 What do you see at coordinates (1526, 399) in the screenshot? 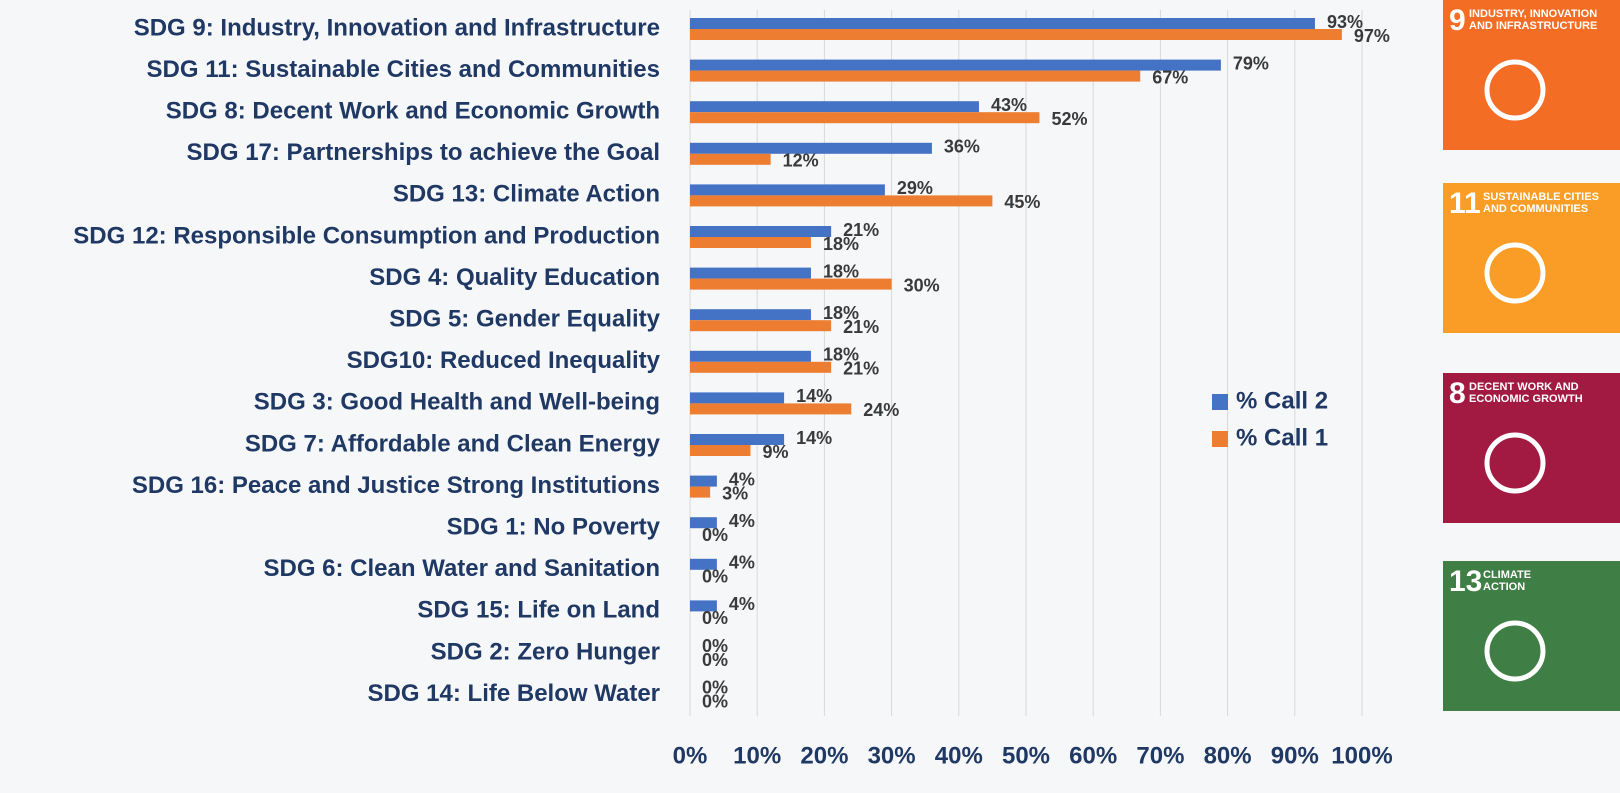
I see `tile-label: ECONOMIC GROWTH` at bounding box center [1526, 399].